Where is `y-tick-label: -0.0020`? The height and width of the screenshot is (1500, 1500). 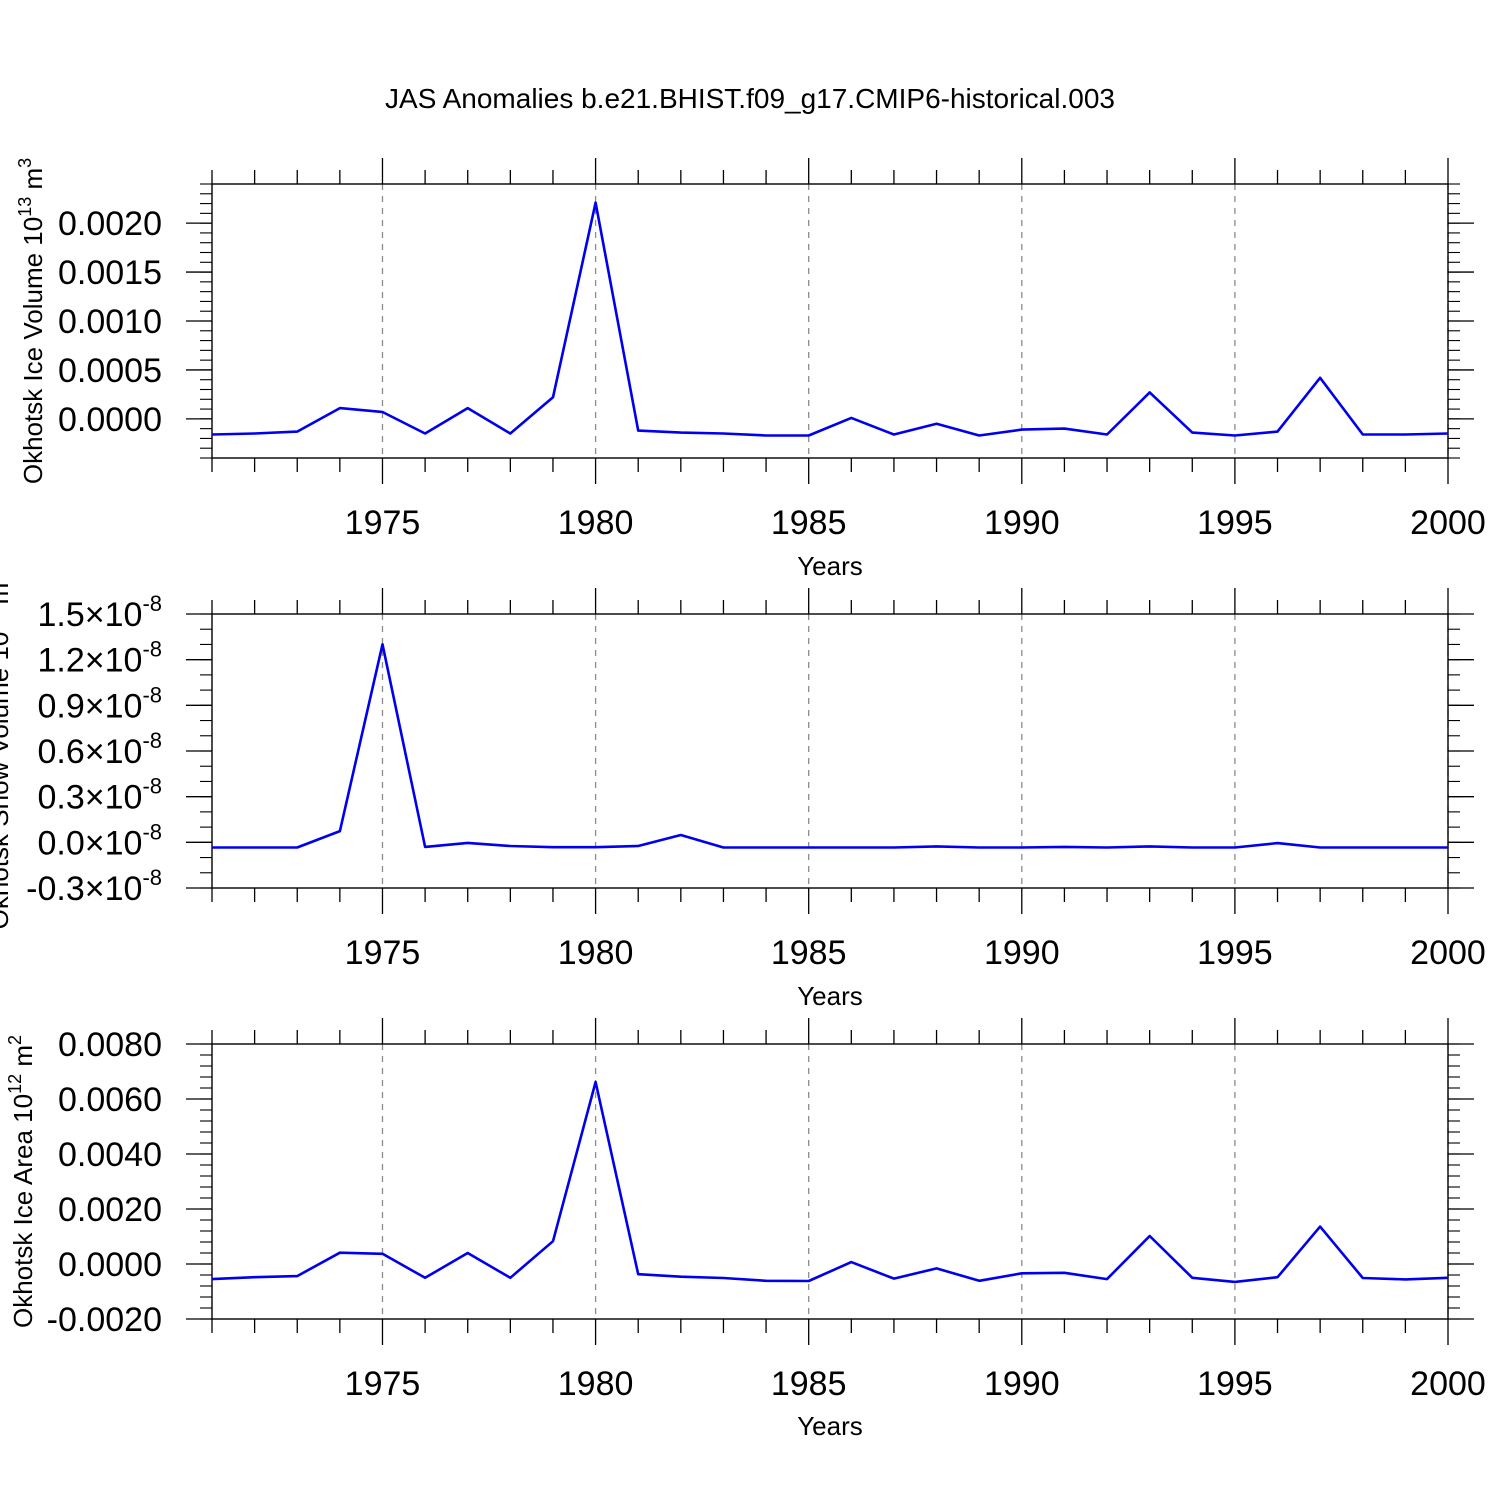 y-tick-label: -0.0020 is located at coordinates (104, 1320).